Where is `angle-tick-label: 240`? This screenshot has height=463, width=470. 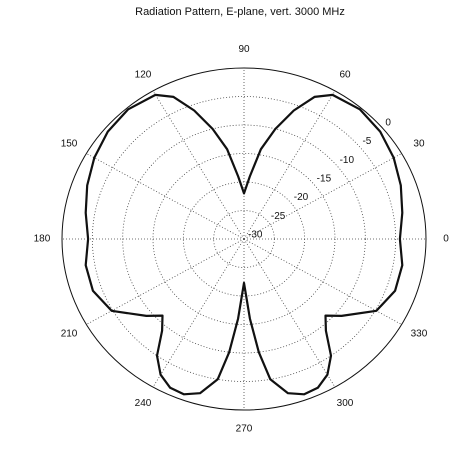 angle-tick-label: 240 is located at coordinates (143, 403).